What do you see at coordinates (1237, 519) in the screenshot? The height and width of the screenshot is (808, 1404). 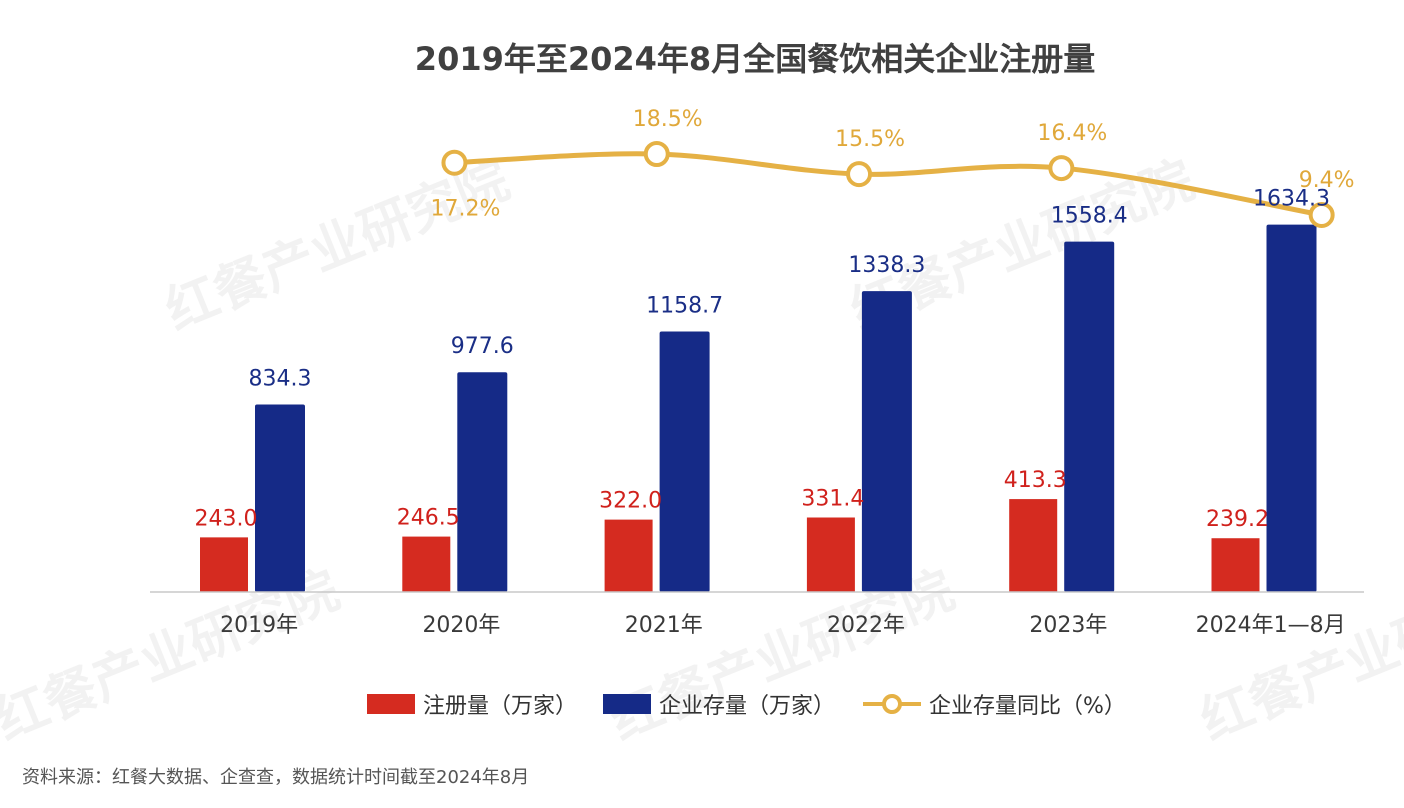 I see `data-label-registrations: 239.2` at bounding box center [1237, 519].